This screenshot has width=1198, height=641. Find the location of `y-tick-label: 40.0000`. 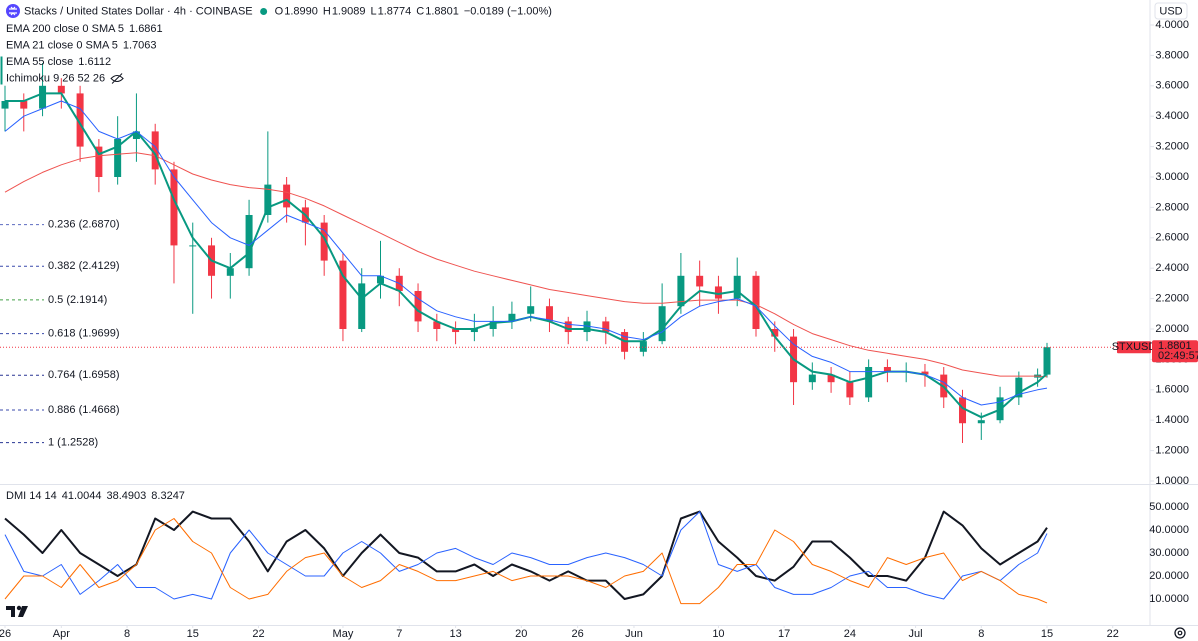

y-tick-label: 40.0000 is located at coordinates (1169, 530).